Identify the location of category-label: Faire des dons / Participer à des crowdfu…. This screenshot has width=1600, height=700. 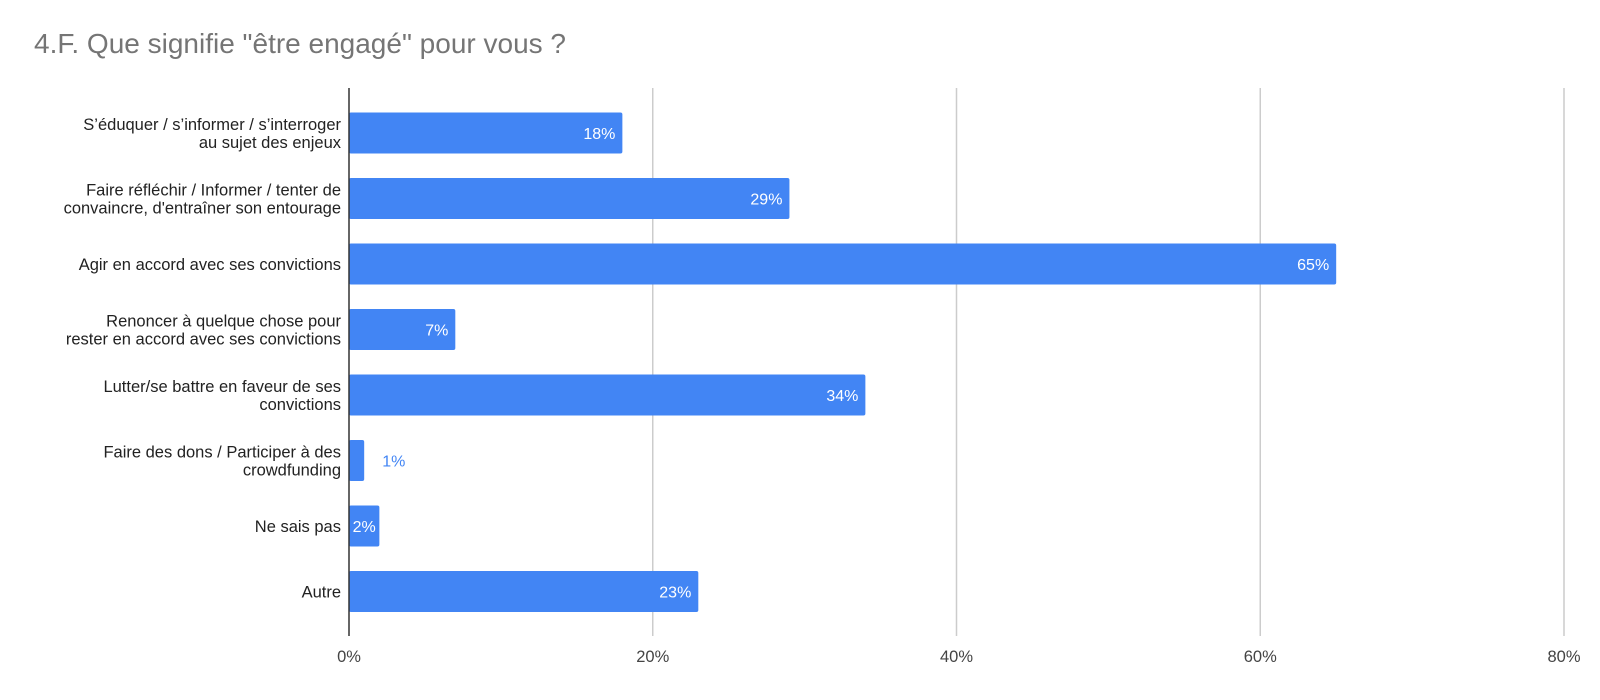
(222, 462).